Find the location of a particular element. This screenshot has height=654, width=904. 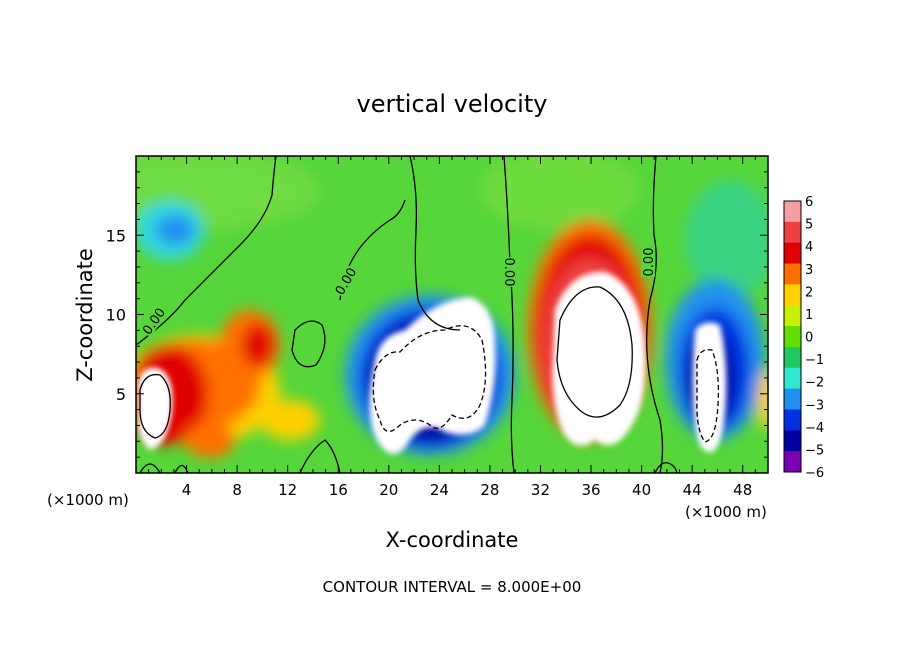

colorbar-label: 5 is located at coordinates (809, 225).